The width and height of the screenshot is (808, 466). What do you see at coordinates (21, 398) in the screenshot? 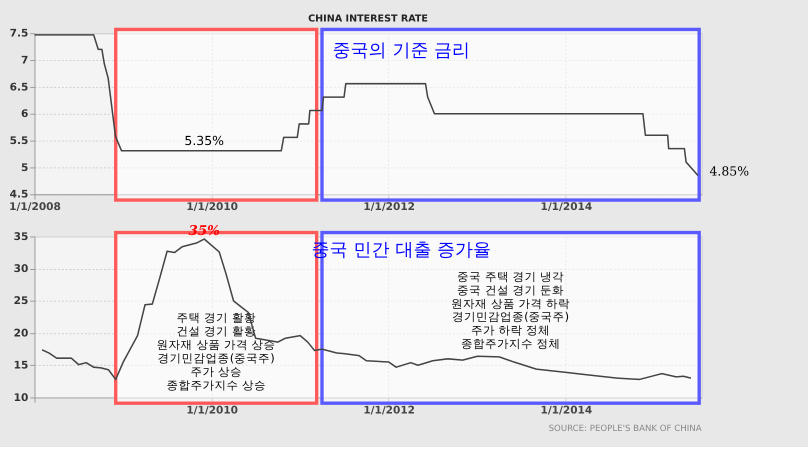
I see `y-tick-label: 10` at bounding box center [21, 398].